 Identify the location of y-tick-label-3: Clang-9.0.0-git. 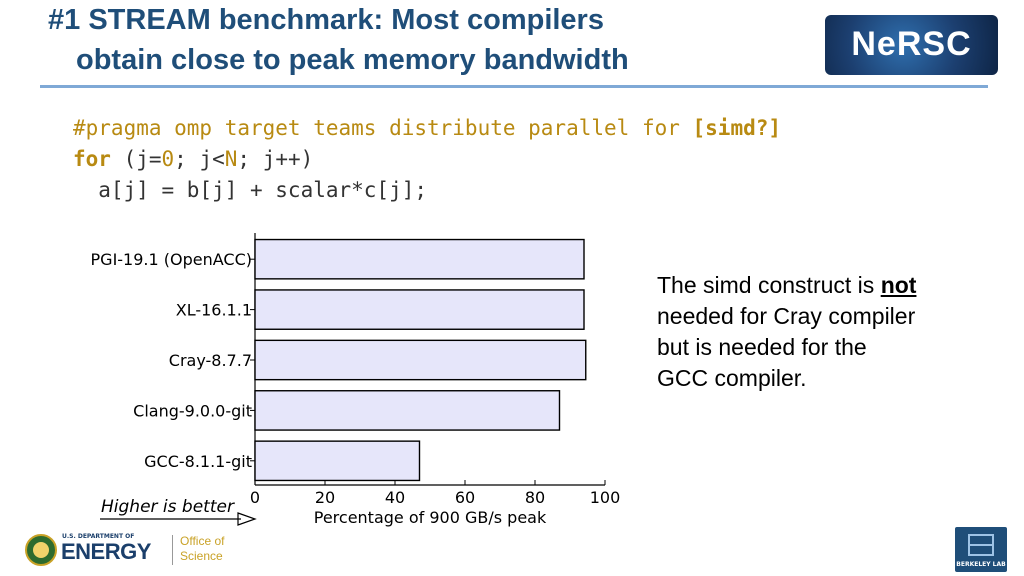
(192, 410).